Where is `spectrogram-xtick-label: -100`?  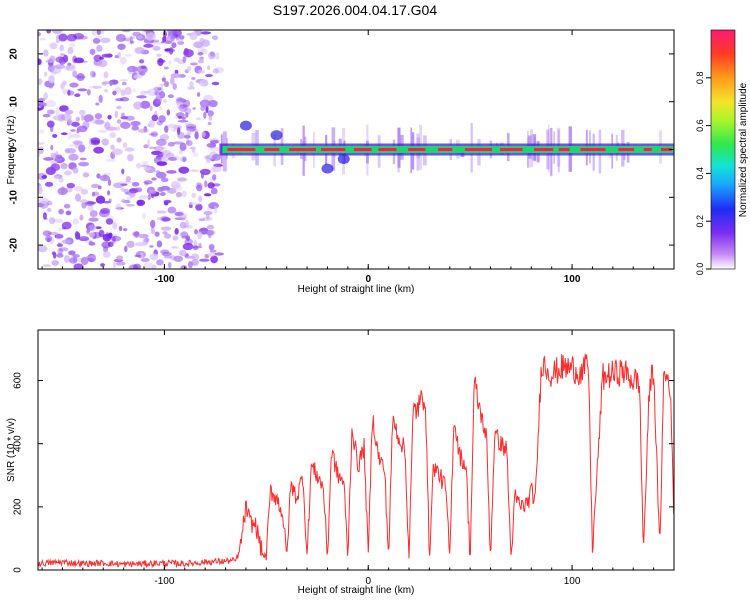 spectrogram-xtick-label: -100 is located at coordinates (164, 279).